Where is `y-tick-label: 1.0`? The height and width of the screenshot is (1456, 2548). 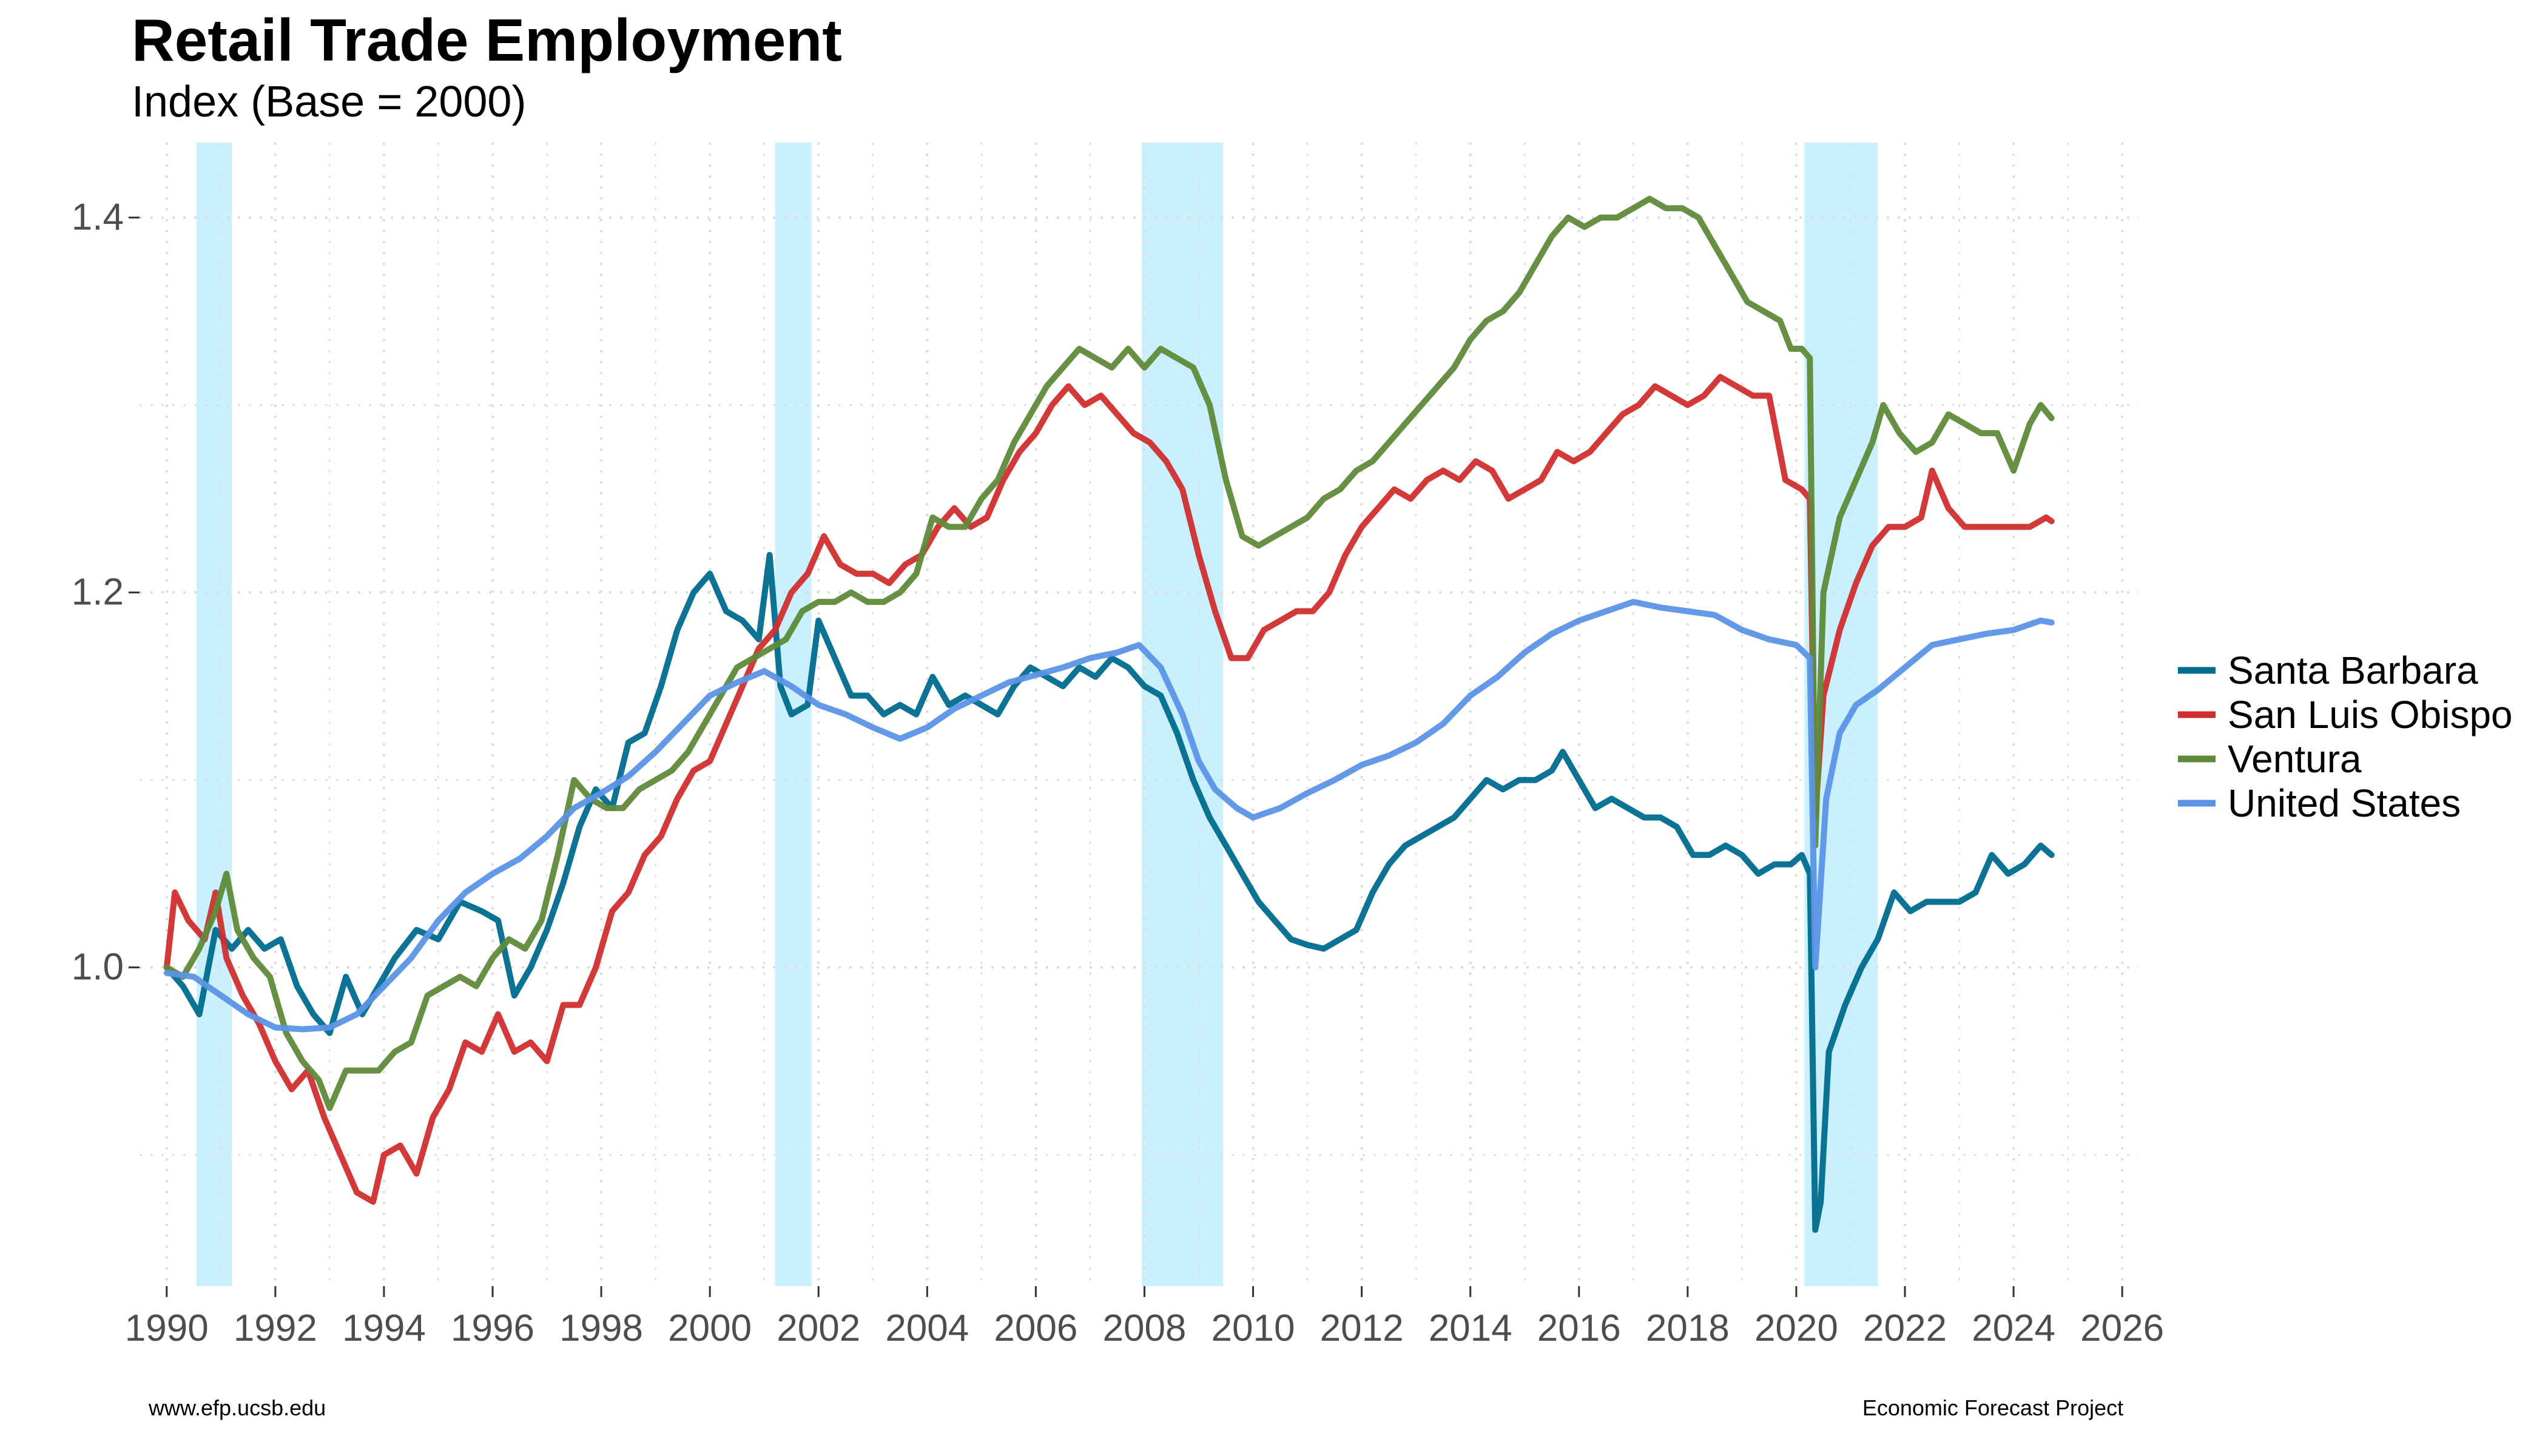 y-tick-label: 1.0 is located at coordinates (98, 967).